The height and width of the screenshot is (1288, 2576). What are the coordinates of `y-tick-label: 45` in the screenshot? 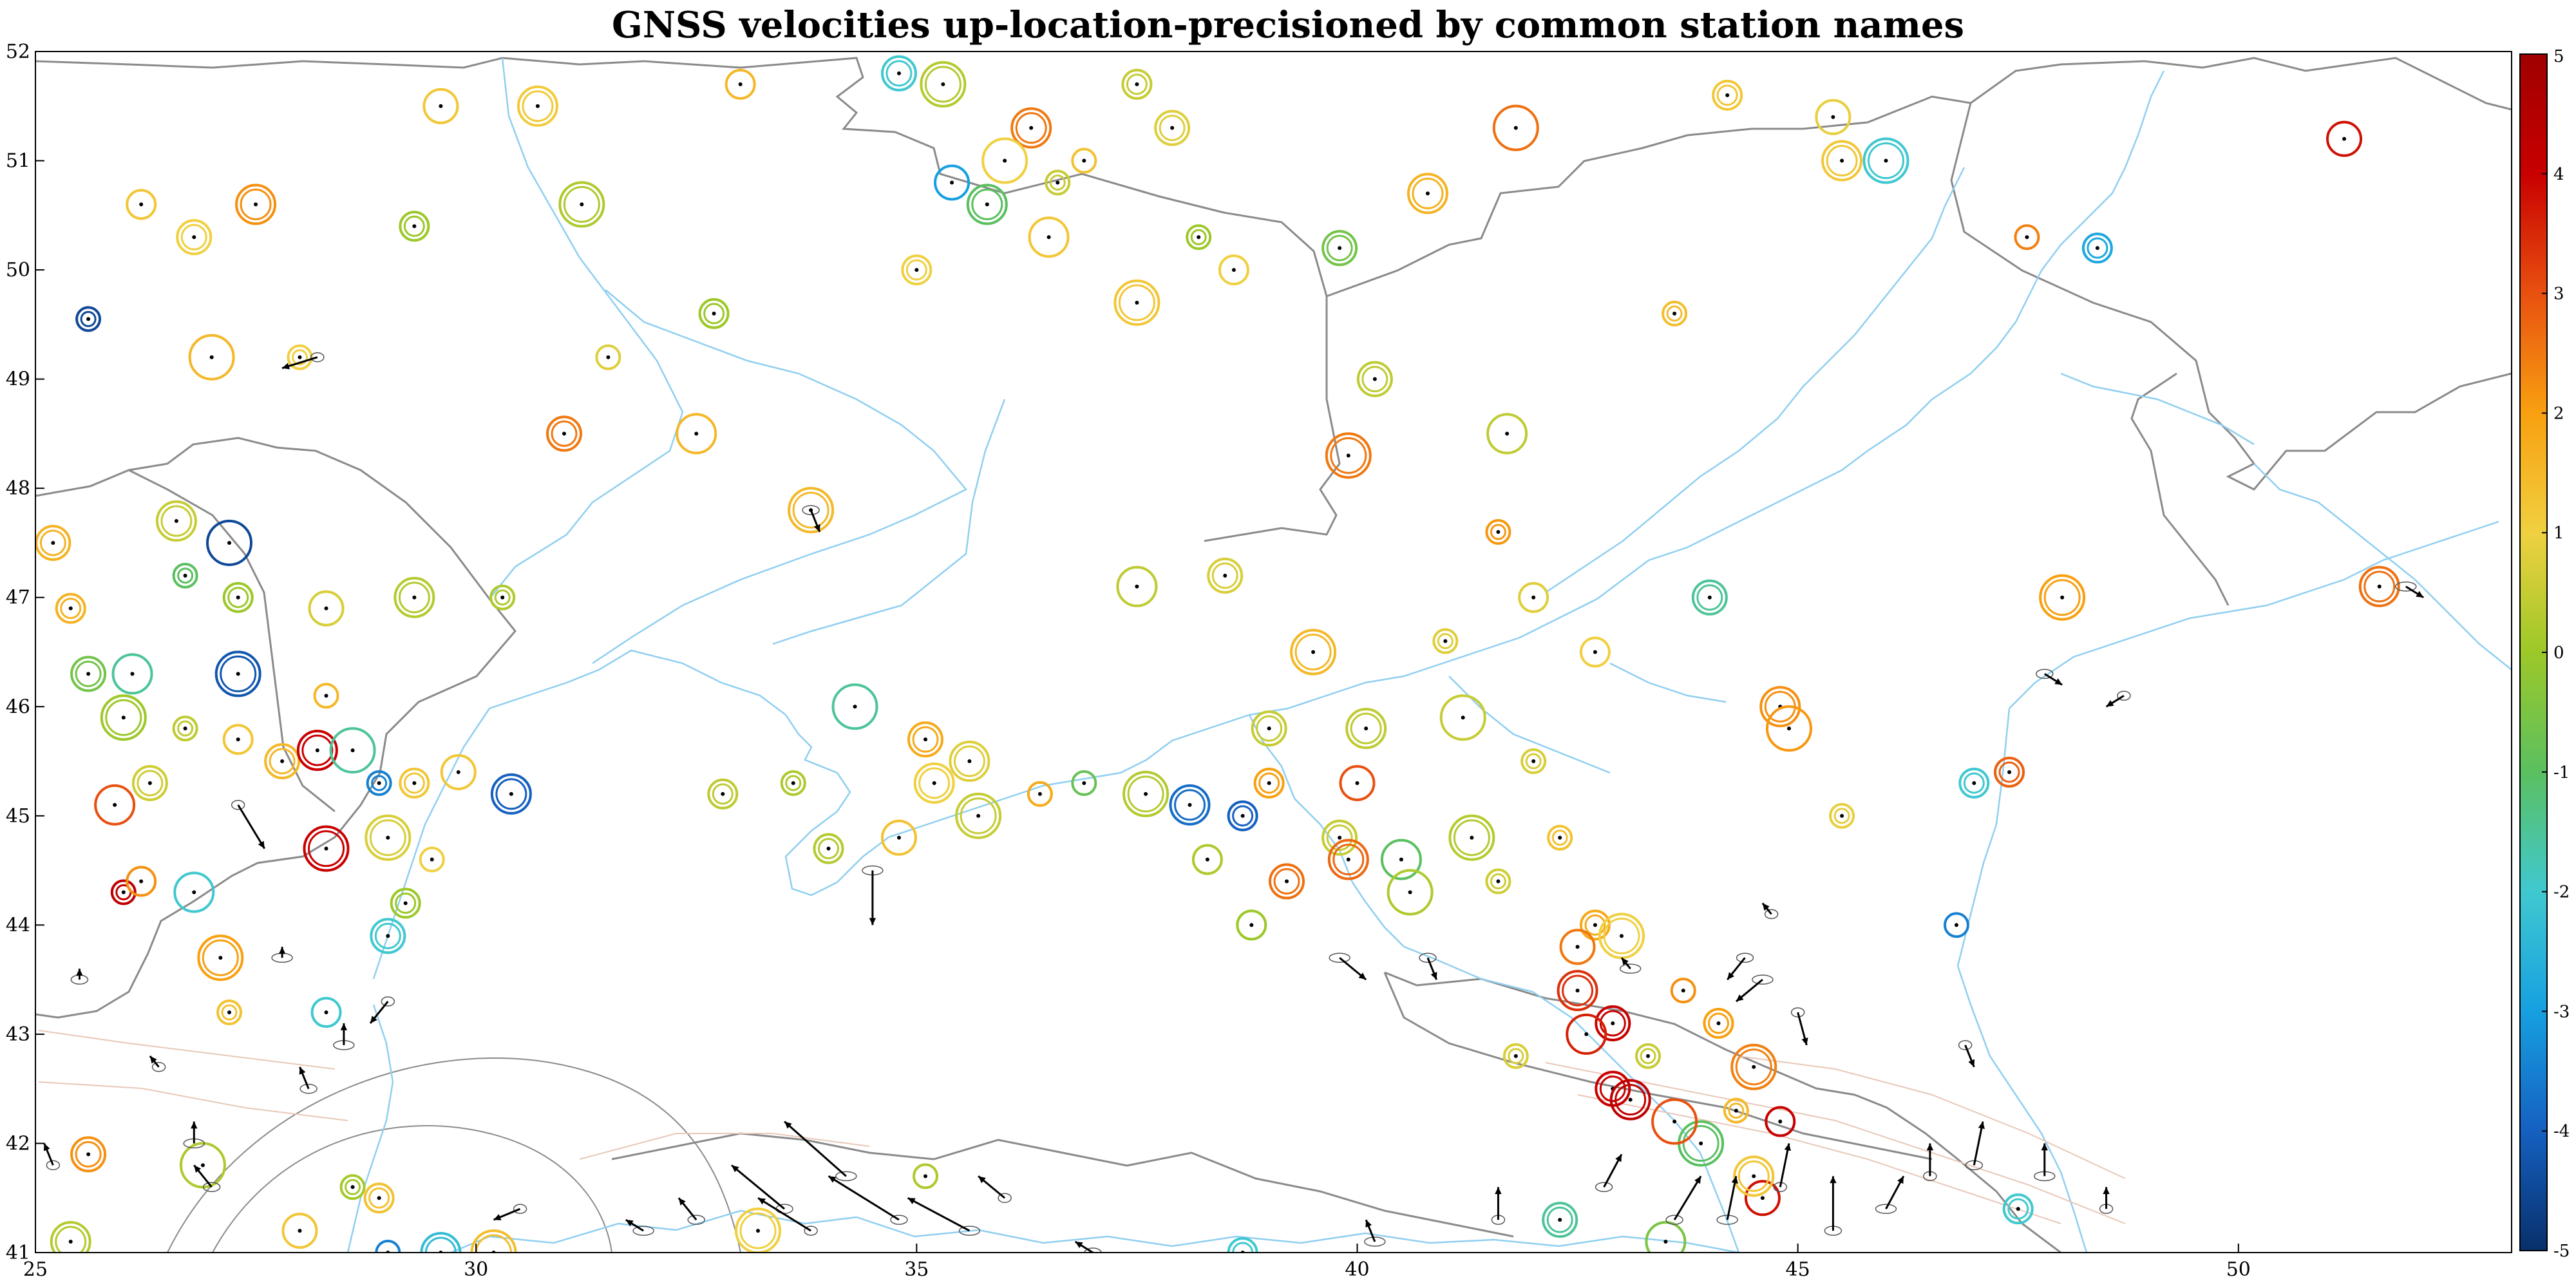 It's located at (18, 816).